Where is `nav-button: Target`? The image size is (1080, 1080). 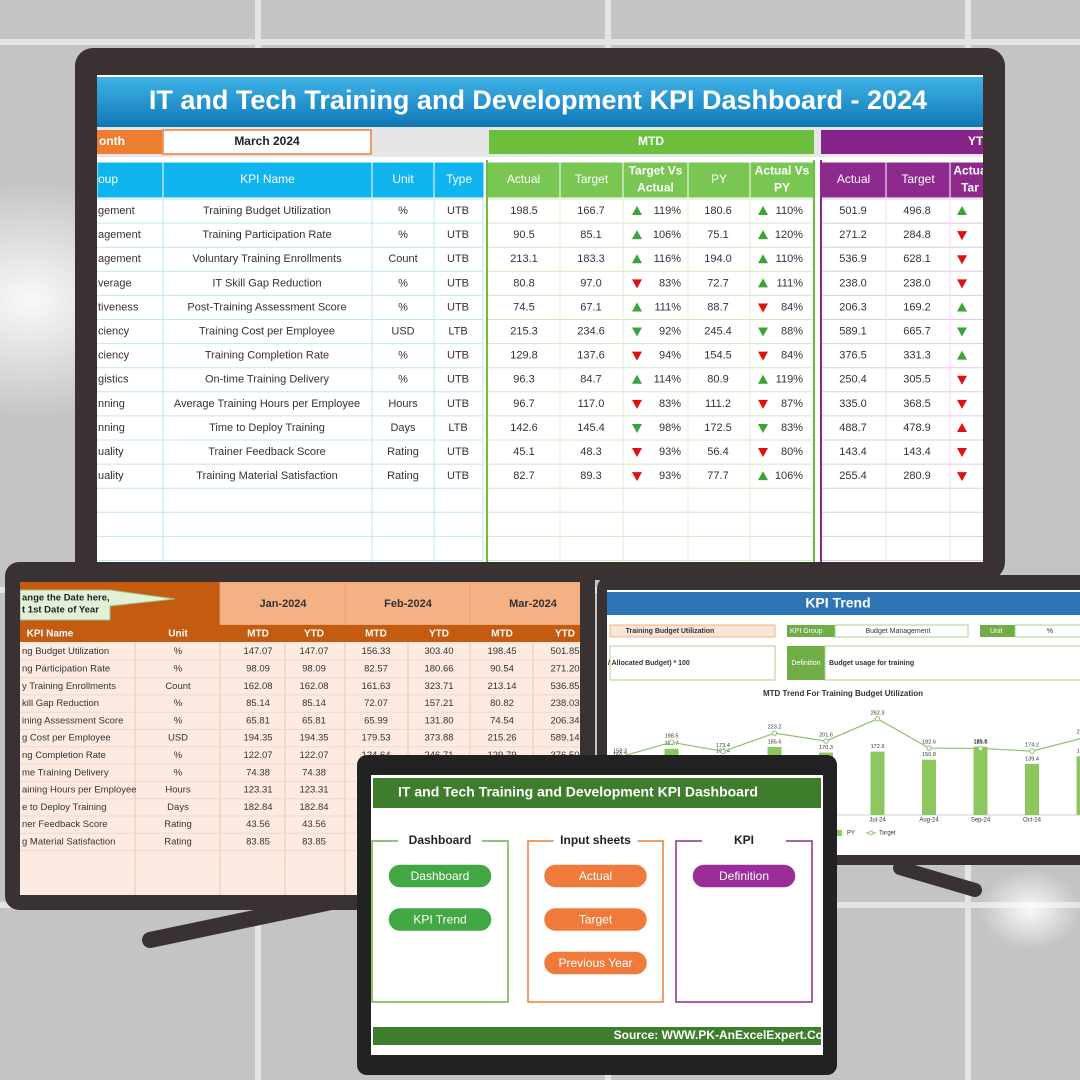
nav-button: Target is located at coordinates (595, 919).